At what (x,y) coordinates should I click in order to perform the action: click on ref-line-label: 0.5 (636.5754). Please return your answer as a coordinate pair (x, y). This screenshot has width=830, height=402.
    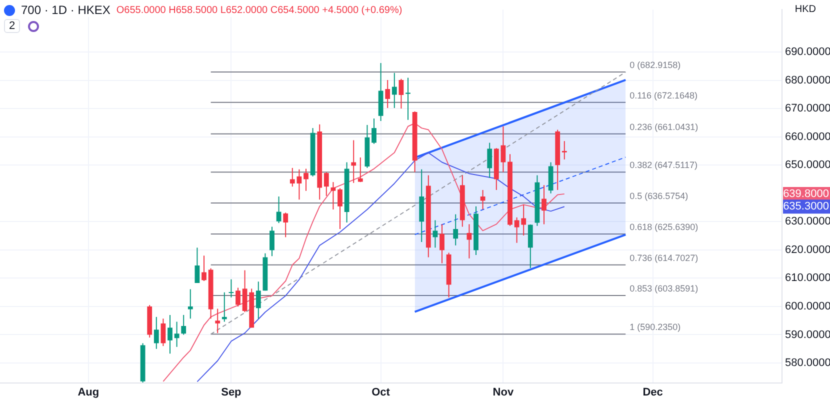
    Looking at the image, I should click on (659, 196).